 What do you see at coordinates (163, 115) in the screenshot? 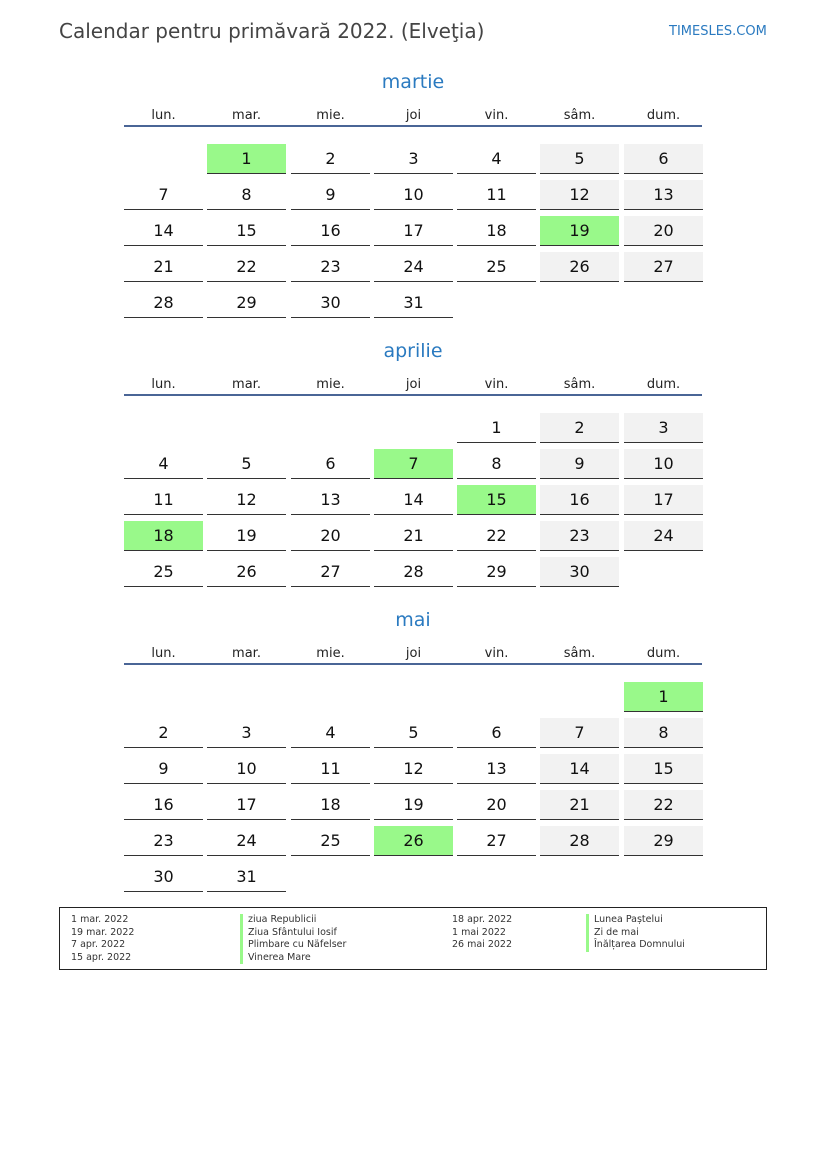
I see `weekday-header: lun.` at bounding box center [163, 115].